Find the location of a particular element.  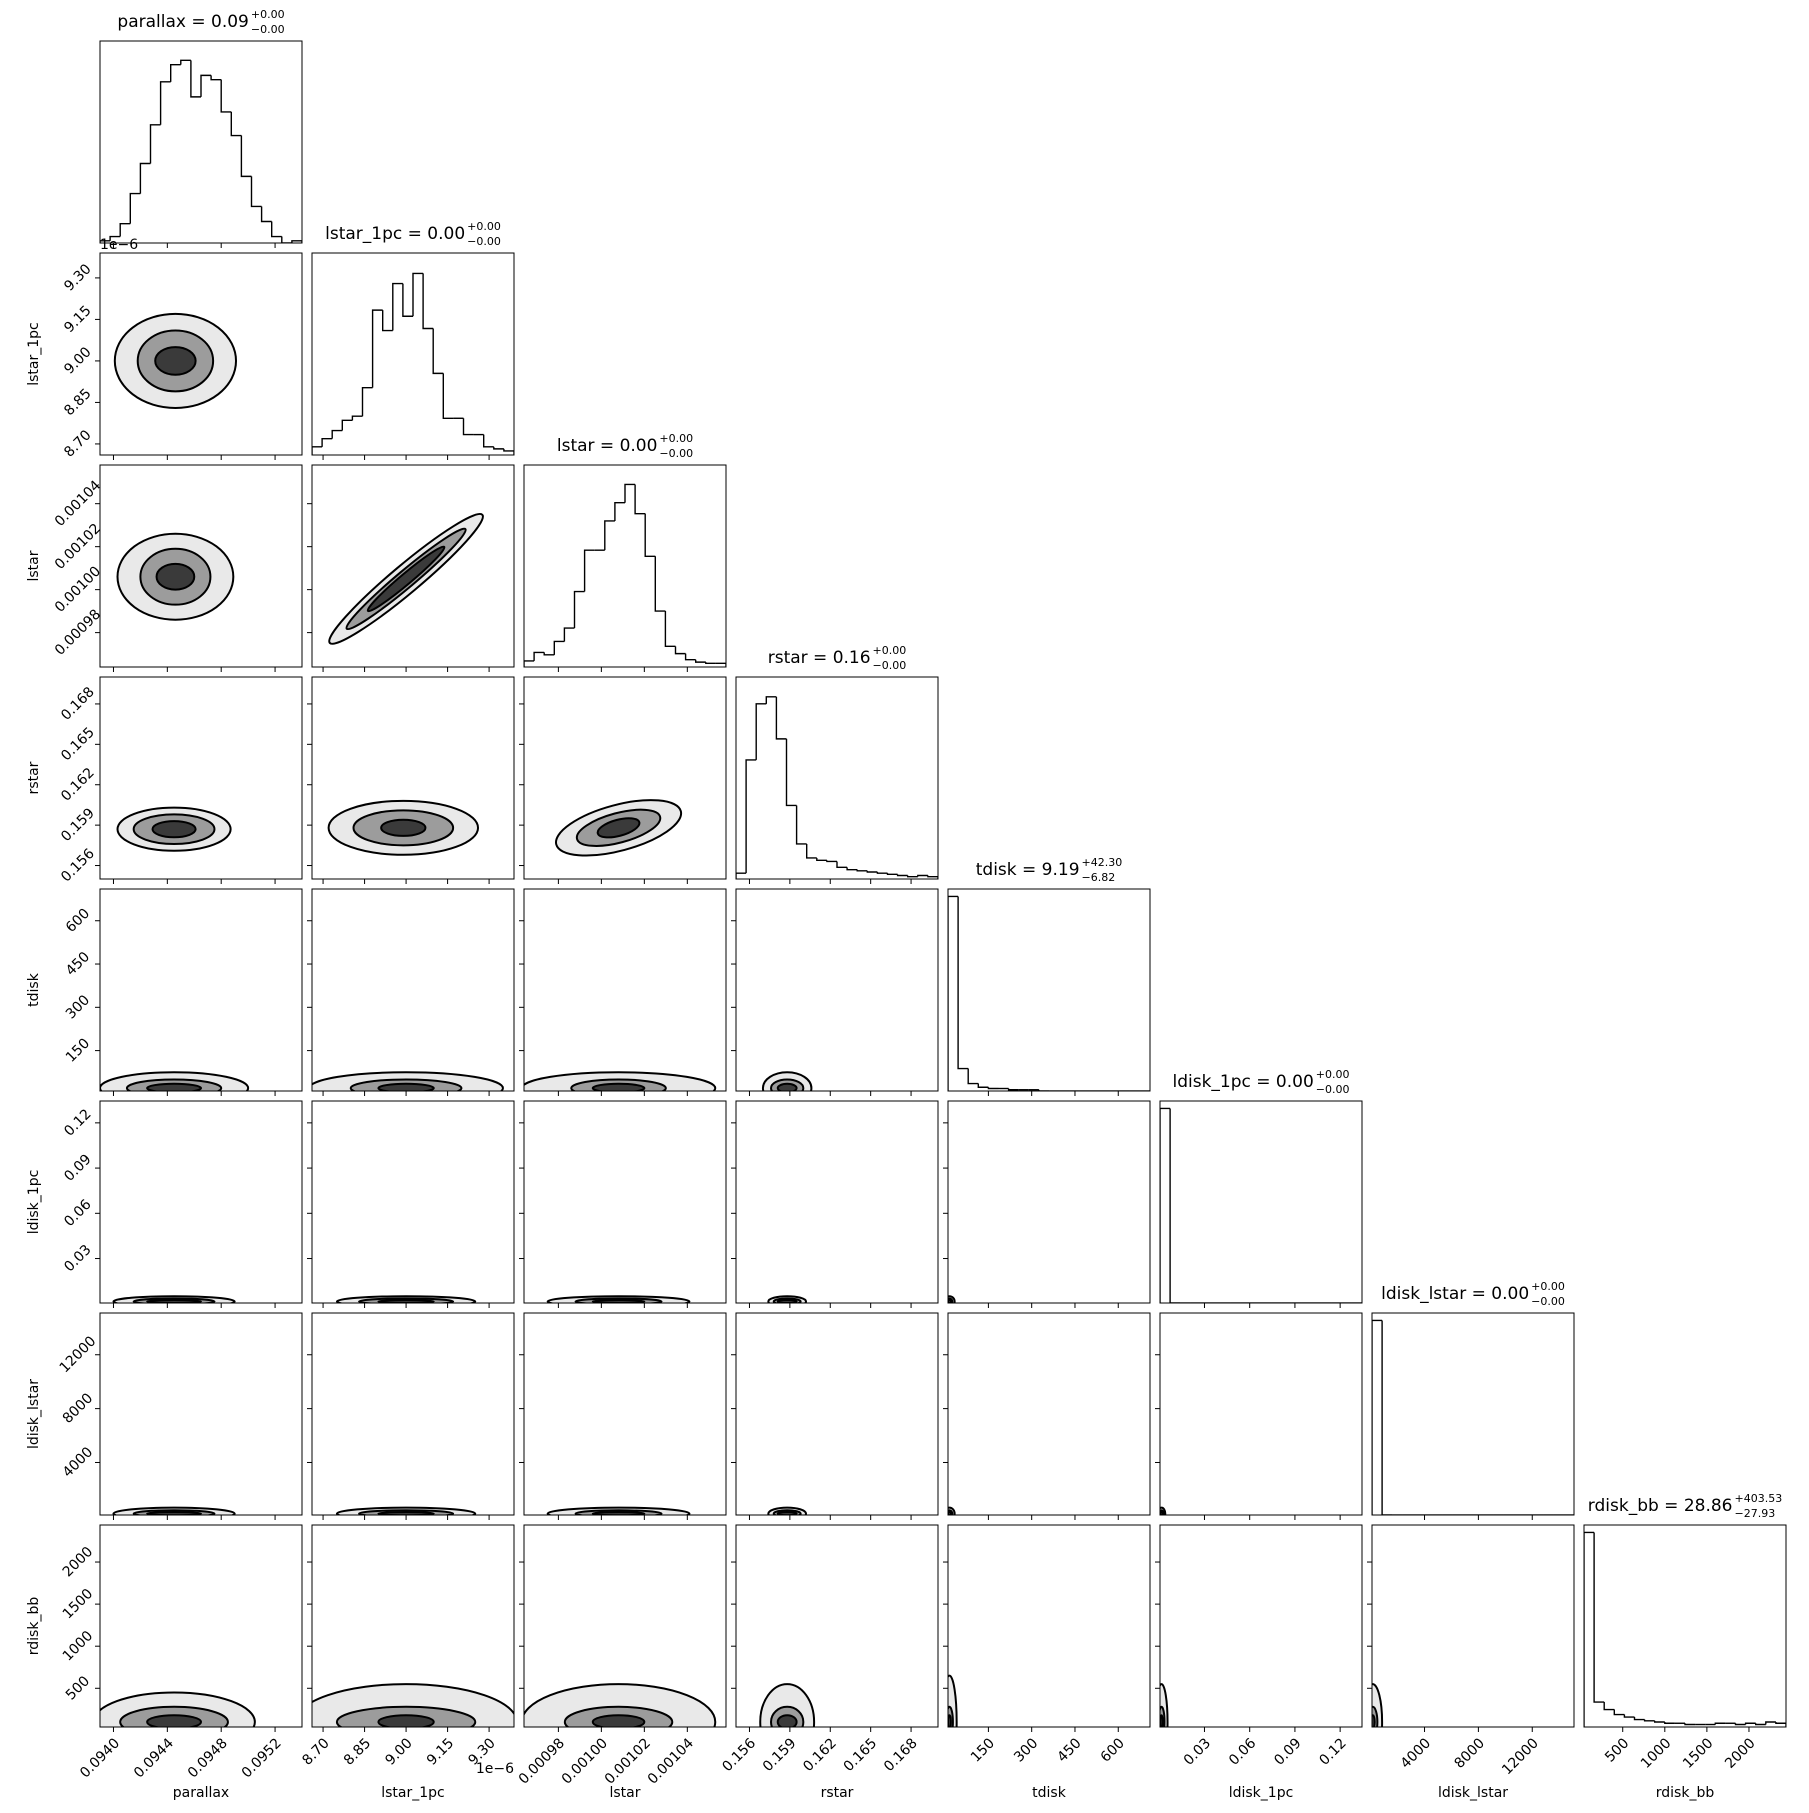

panel-title: rdisk_bb = 28.86 is located at coordinates (1660, 1506).